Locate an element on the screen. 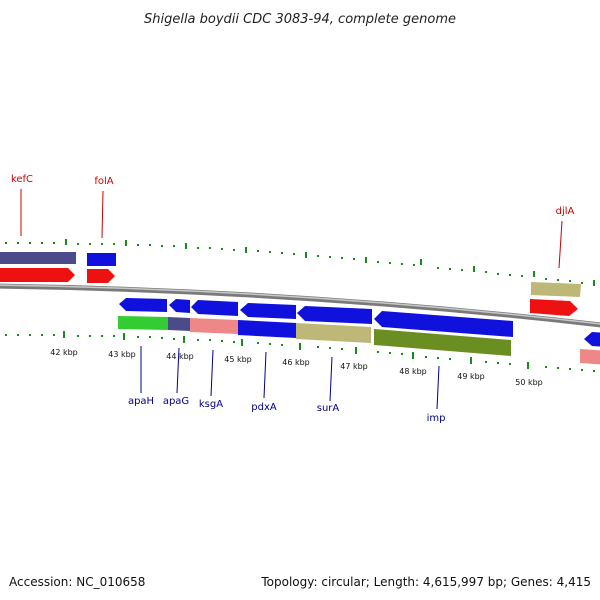 The image size is (600, 600). gene-label-djlA: djlA is located at coordinates (565, 211).